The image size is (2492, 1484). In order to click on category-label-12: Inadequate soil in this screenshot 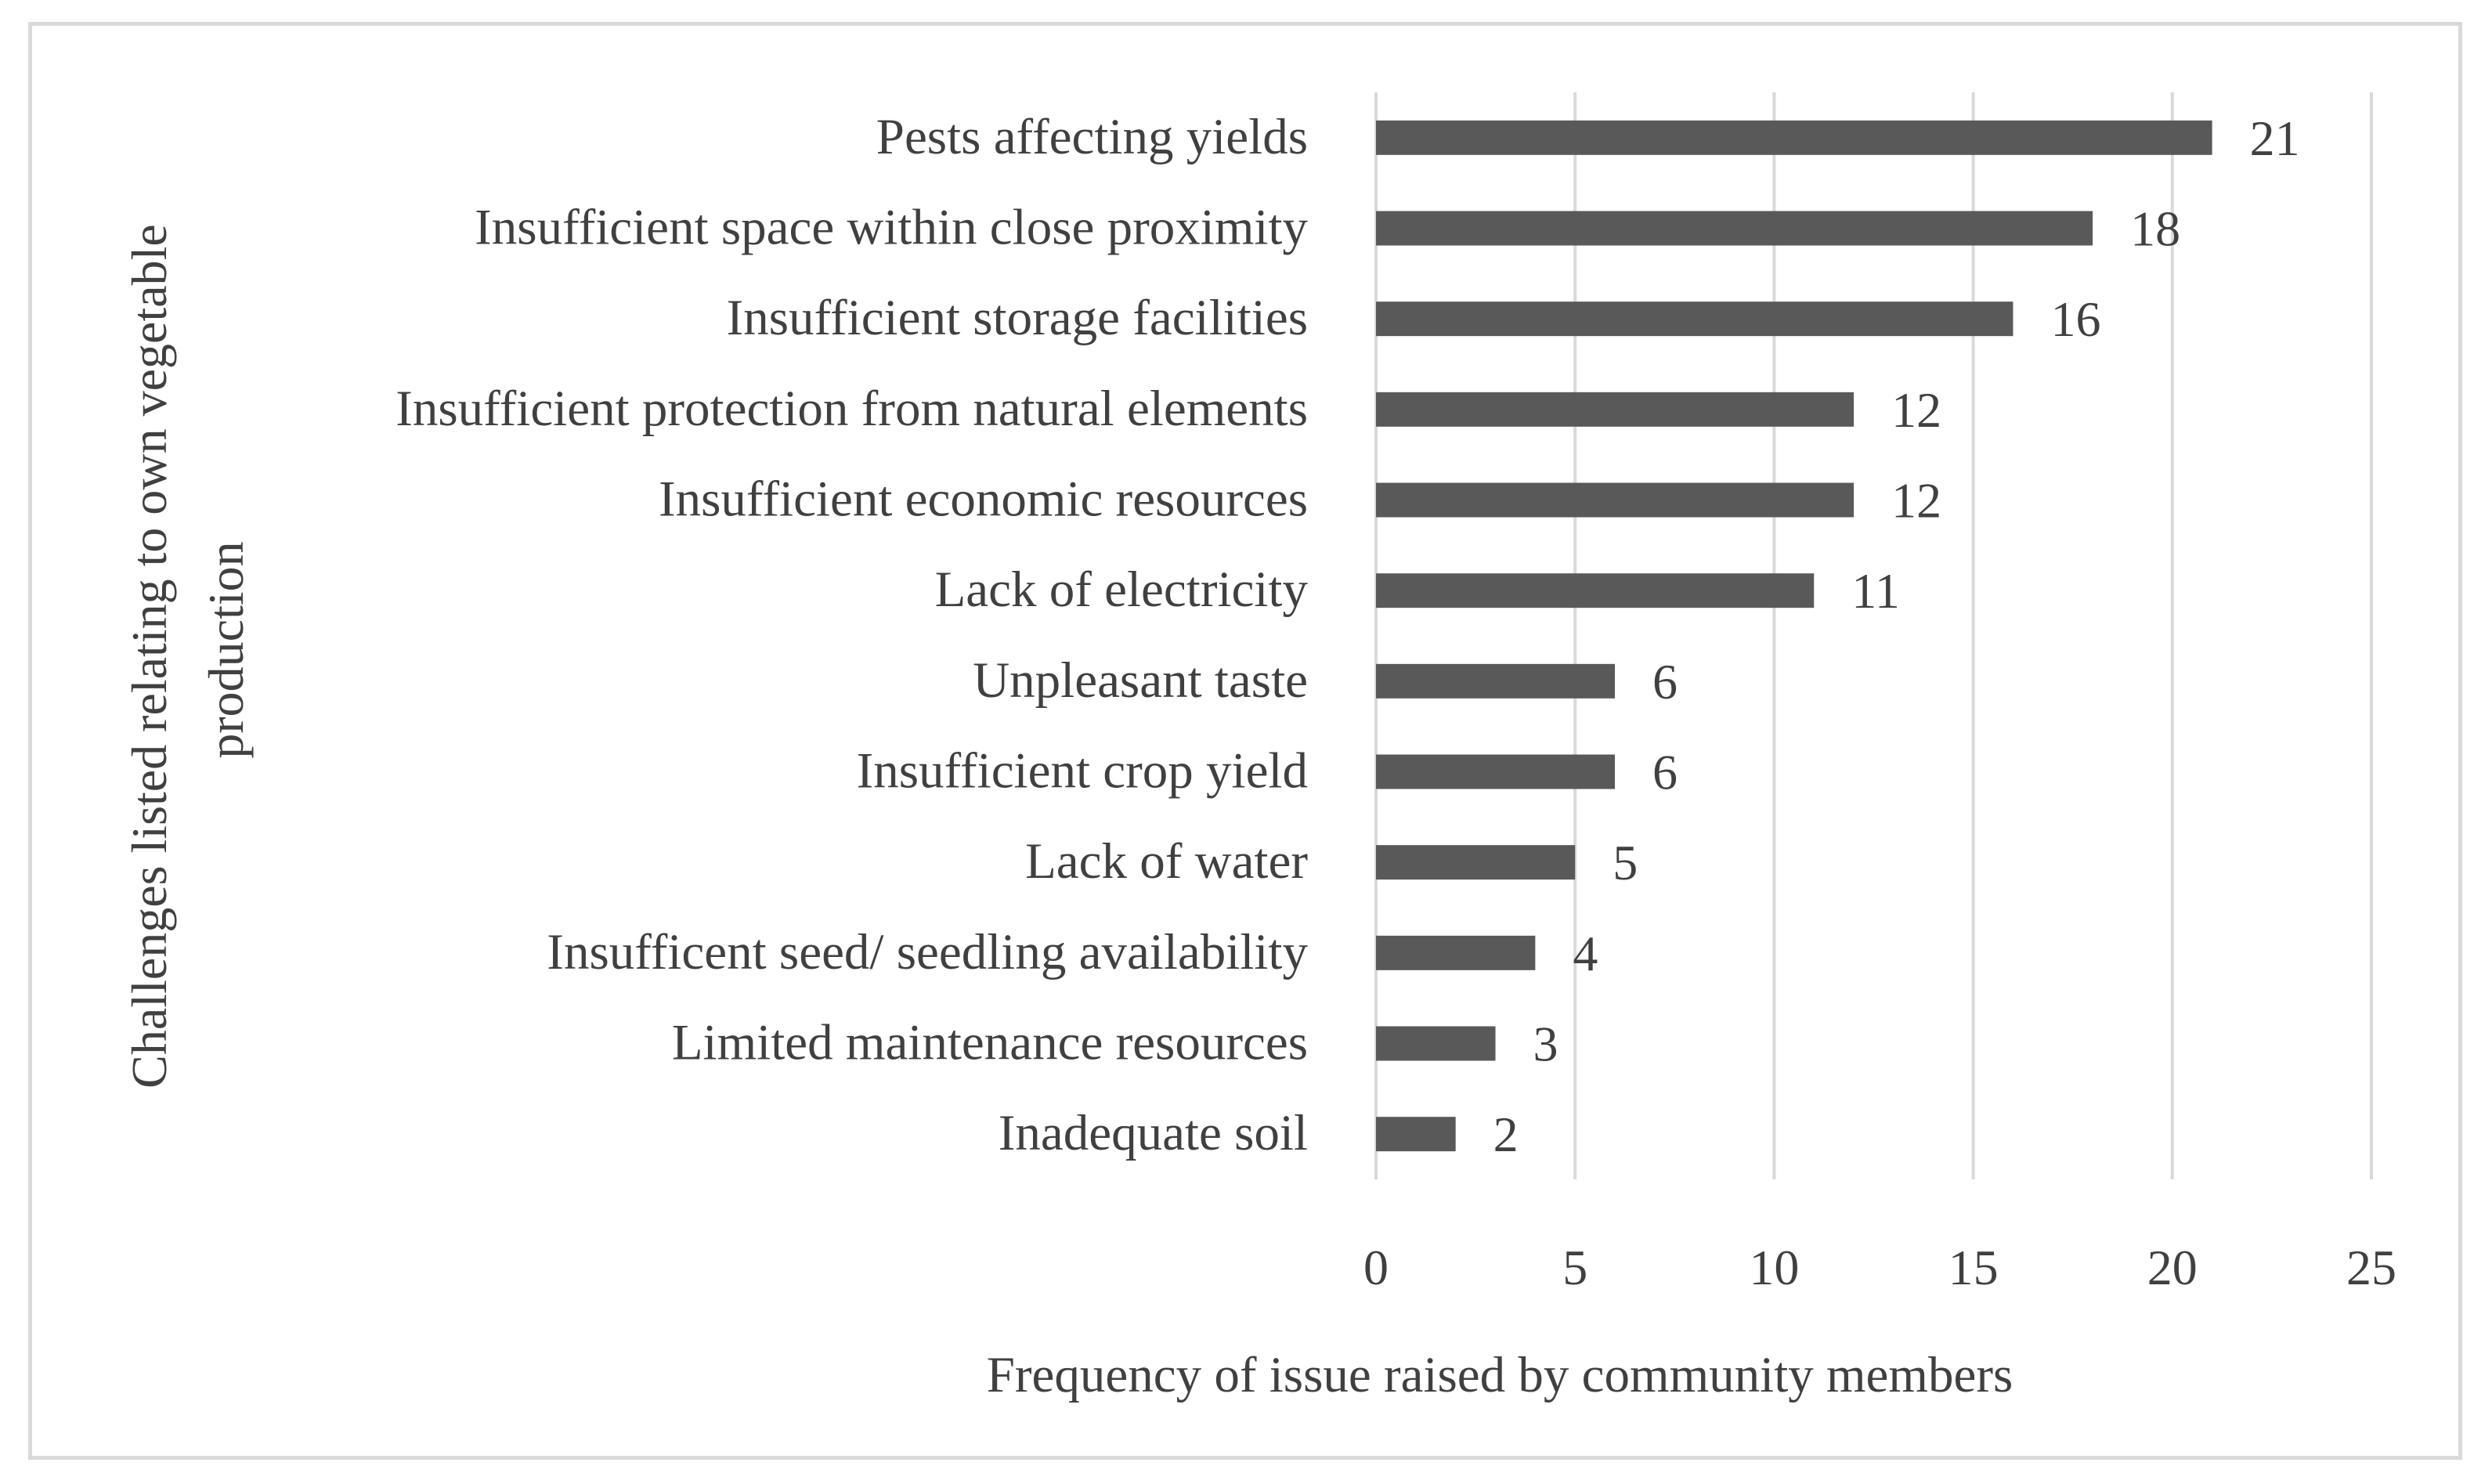, I will do `click(1154, 1133)`.